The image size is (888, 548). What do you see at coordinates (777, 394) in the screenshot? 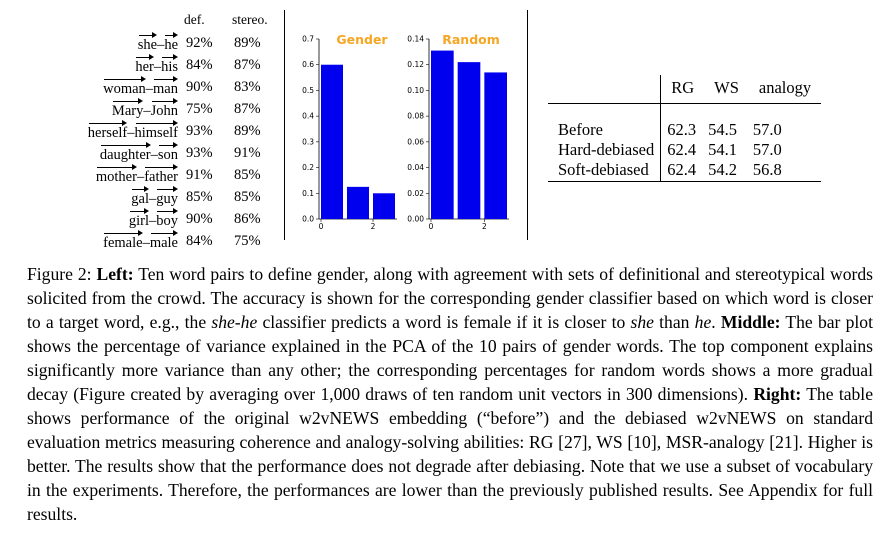
I see `caption-right-label: Right:` at bounding box center [777, 394].